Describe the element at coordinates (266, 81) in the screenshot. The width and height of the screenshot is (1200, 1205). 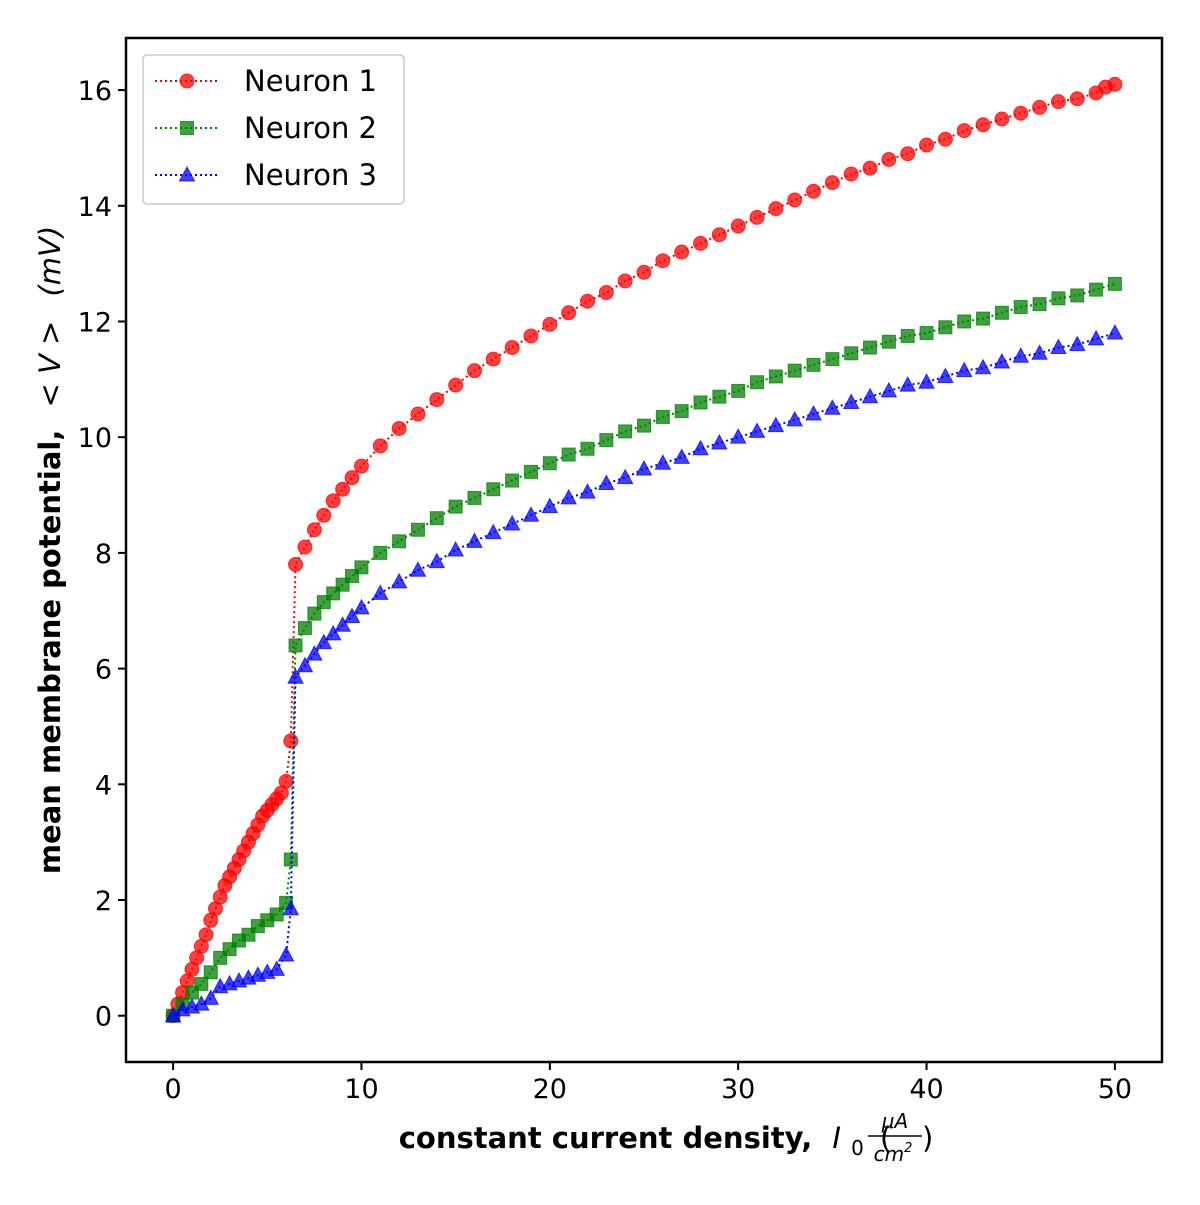
I see `legend-entry: Neuron 1` at that location.